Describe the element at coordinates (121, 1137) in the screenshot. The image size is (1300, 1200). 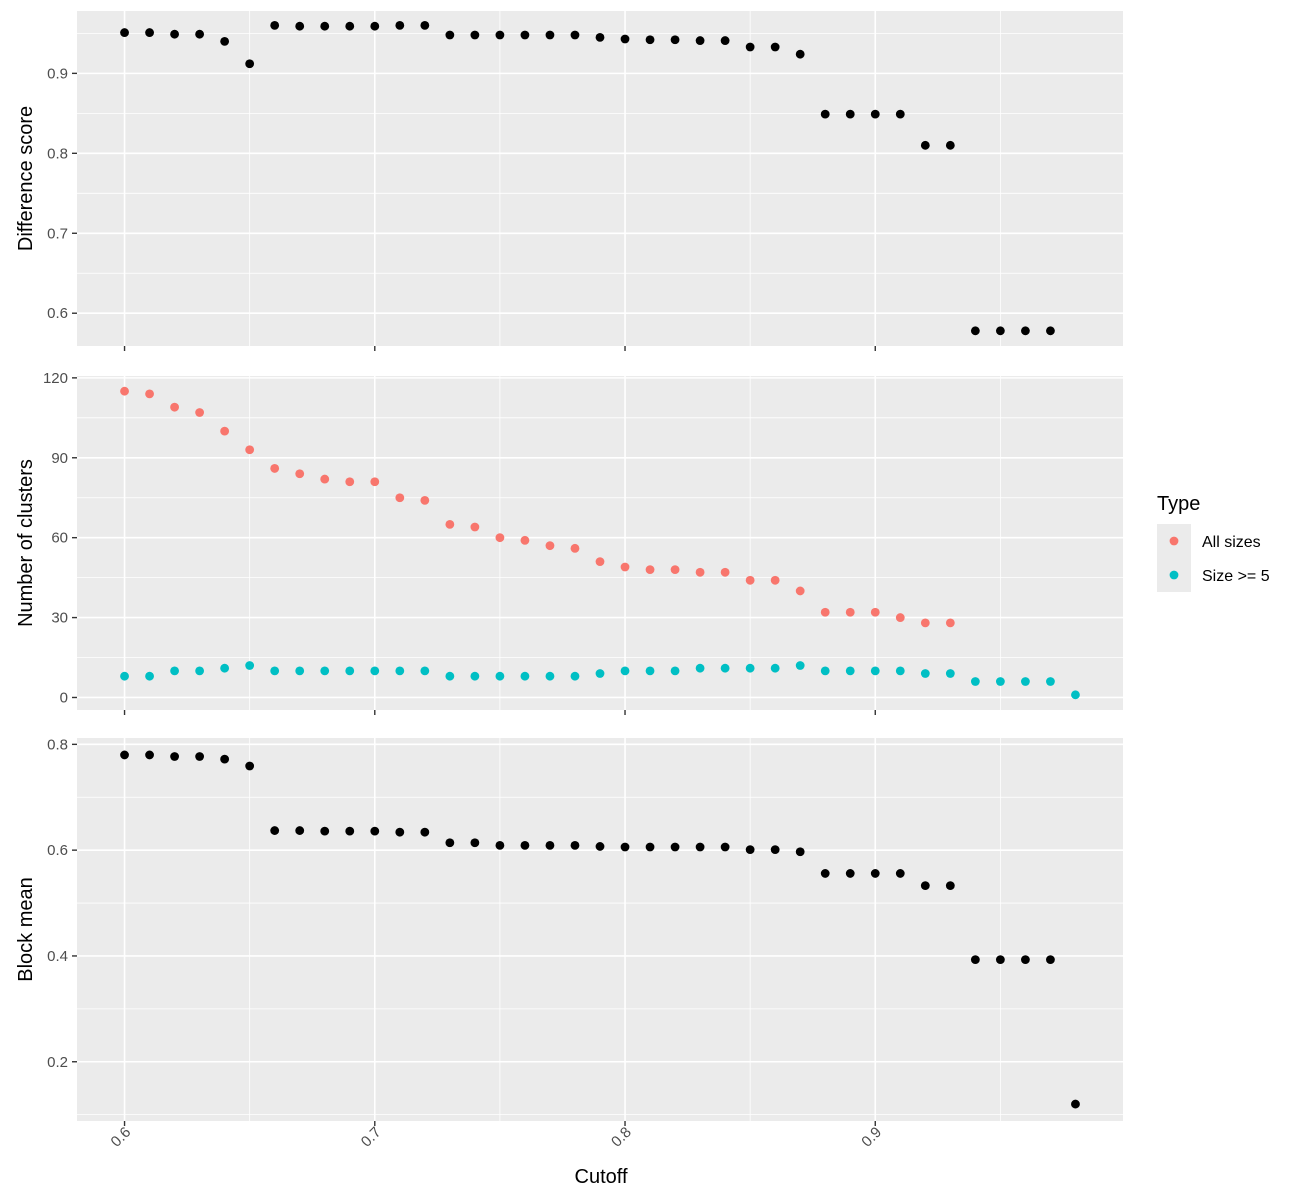
I see `x-tick-label: 0.6` at that location.